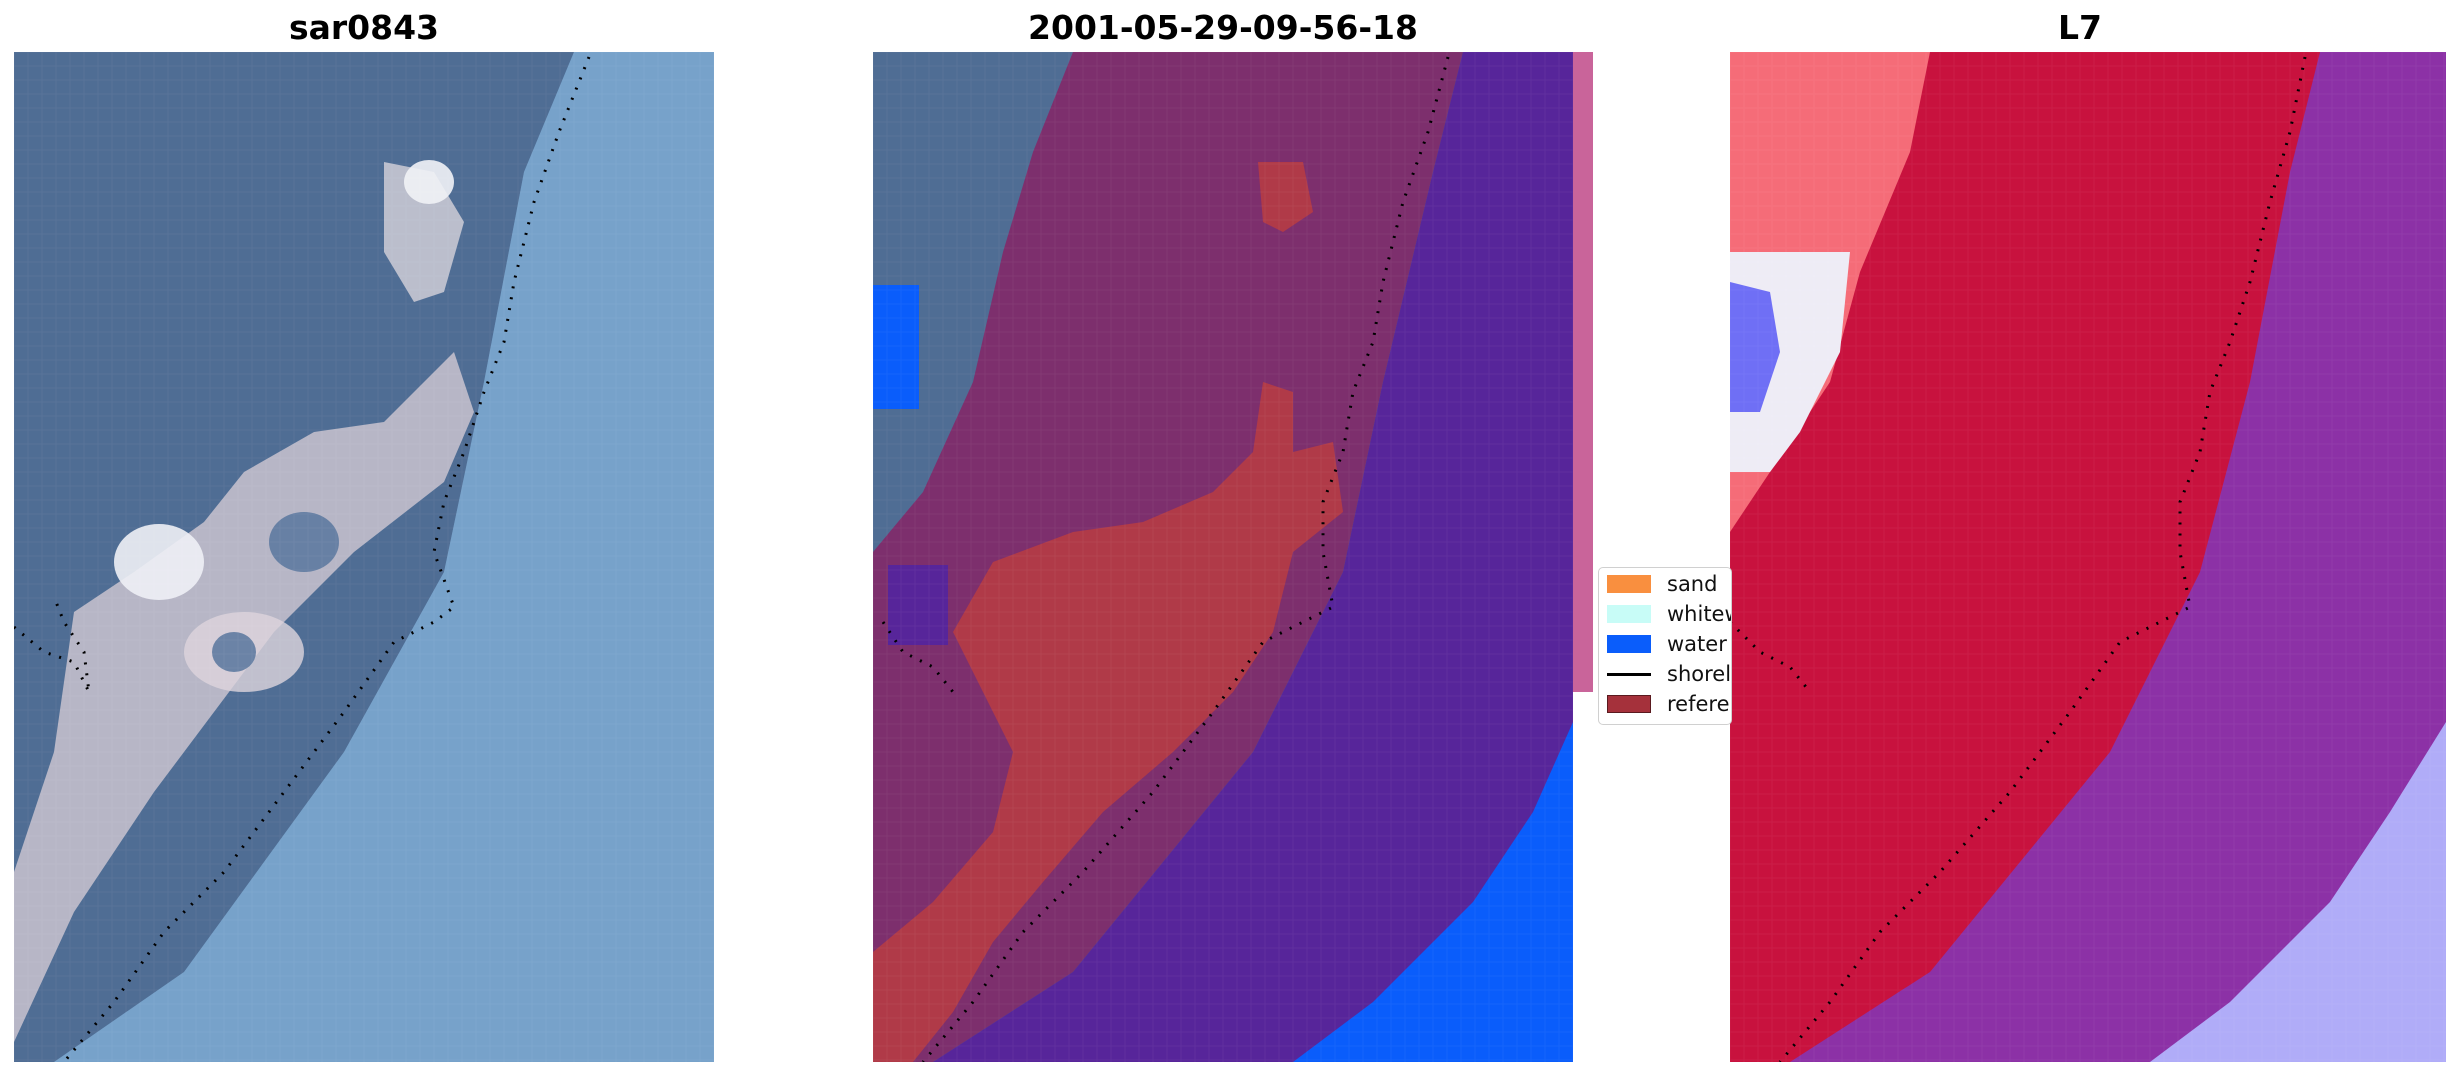 The width and height of the screenshot is (2460, 1078). I want to click on panel-title-classified: 2001-05-29-09-56-18, so click(1223, 27).